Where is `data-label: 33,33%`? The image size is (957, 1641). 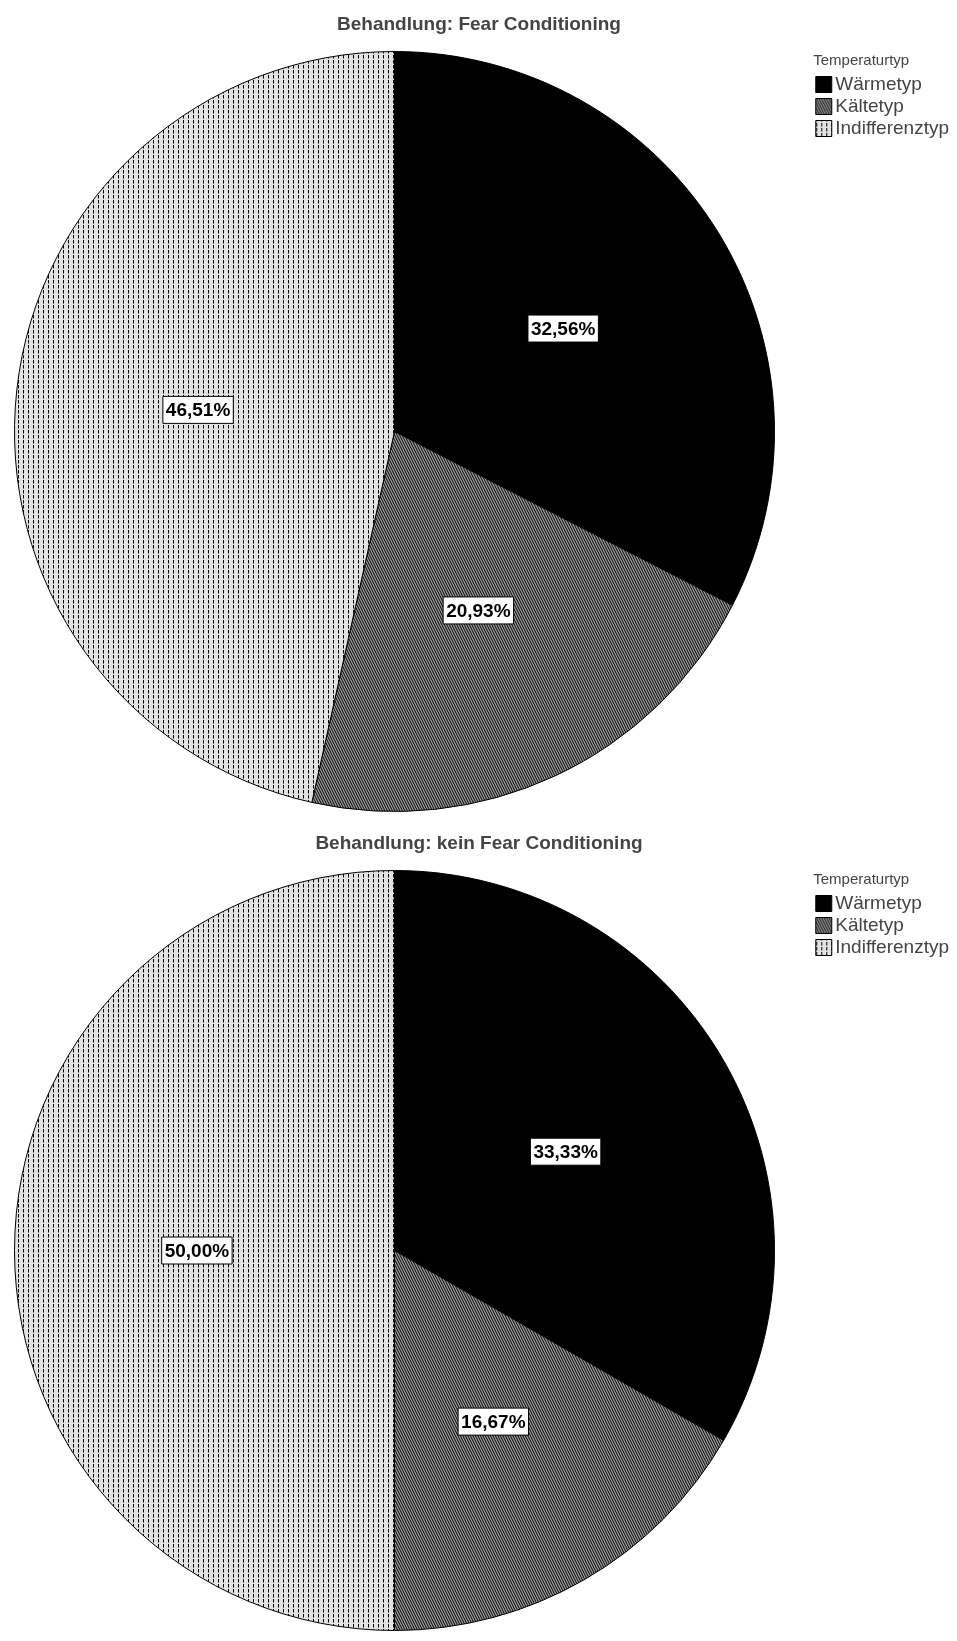 data-label: 33,33% is located at coordinates (565, 1152).